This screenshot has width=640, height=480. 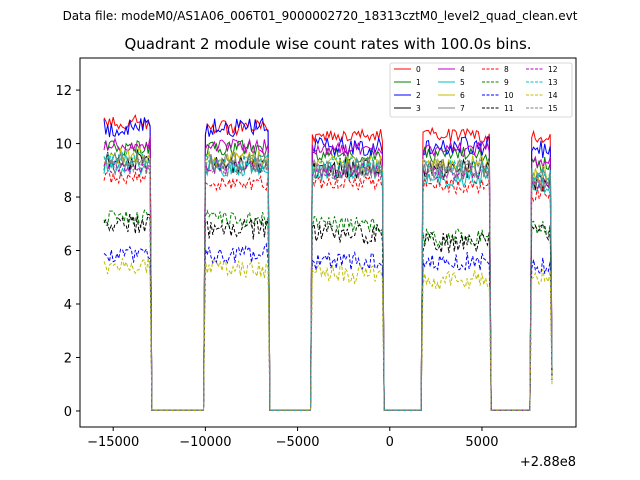 I want to click on y-tick-label: 2, so click(x=68, y=358).